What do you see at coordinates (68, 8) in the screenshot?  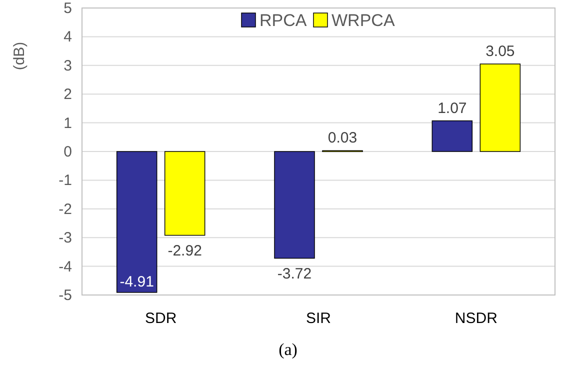 I see `y-tick-label: 5` at bounding box center [68, 8].